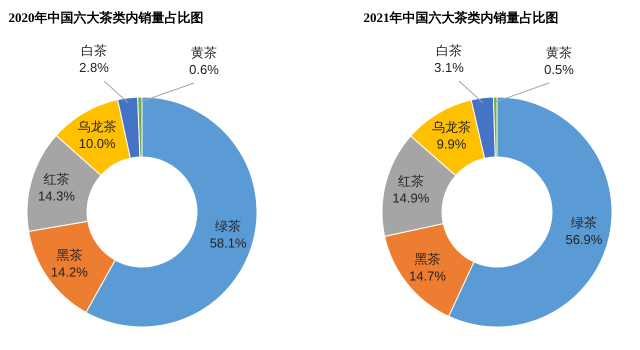 This screenshot has height=350, width=640. Describe the element at coordinates (94, 67) in the screenshot. I see `data-label: 2.8%` at that location.